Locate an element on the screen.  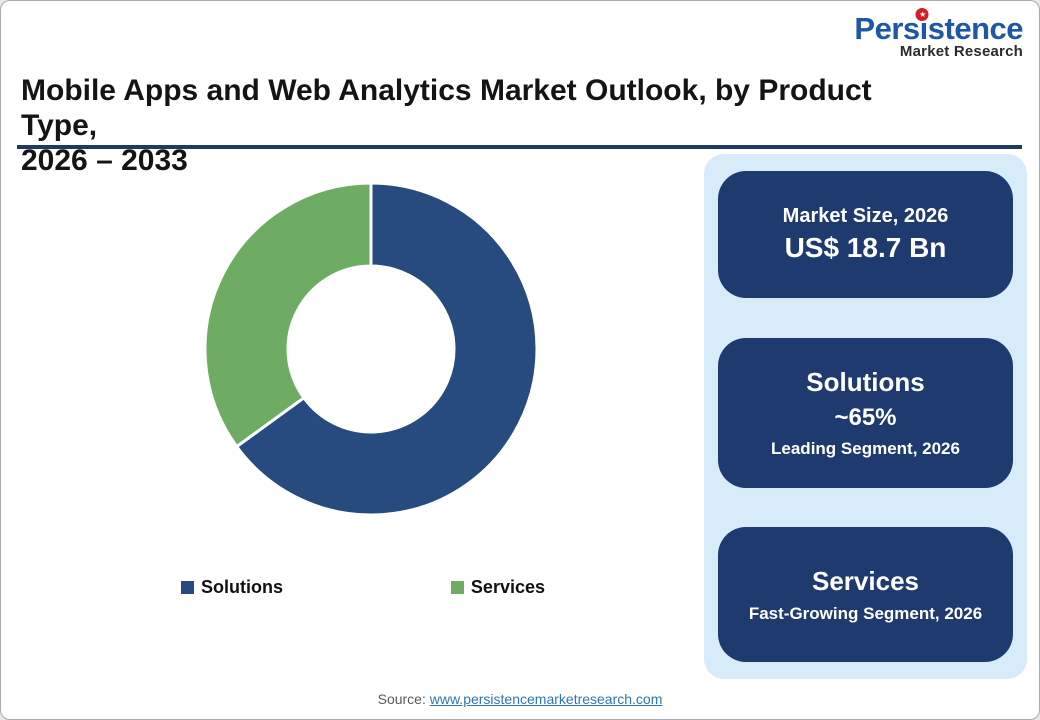
market-size-card: Market Size, 2026 US$ 18.7 Bn is located at coordinates (865, 234).